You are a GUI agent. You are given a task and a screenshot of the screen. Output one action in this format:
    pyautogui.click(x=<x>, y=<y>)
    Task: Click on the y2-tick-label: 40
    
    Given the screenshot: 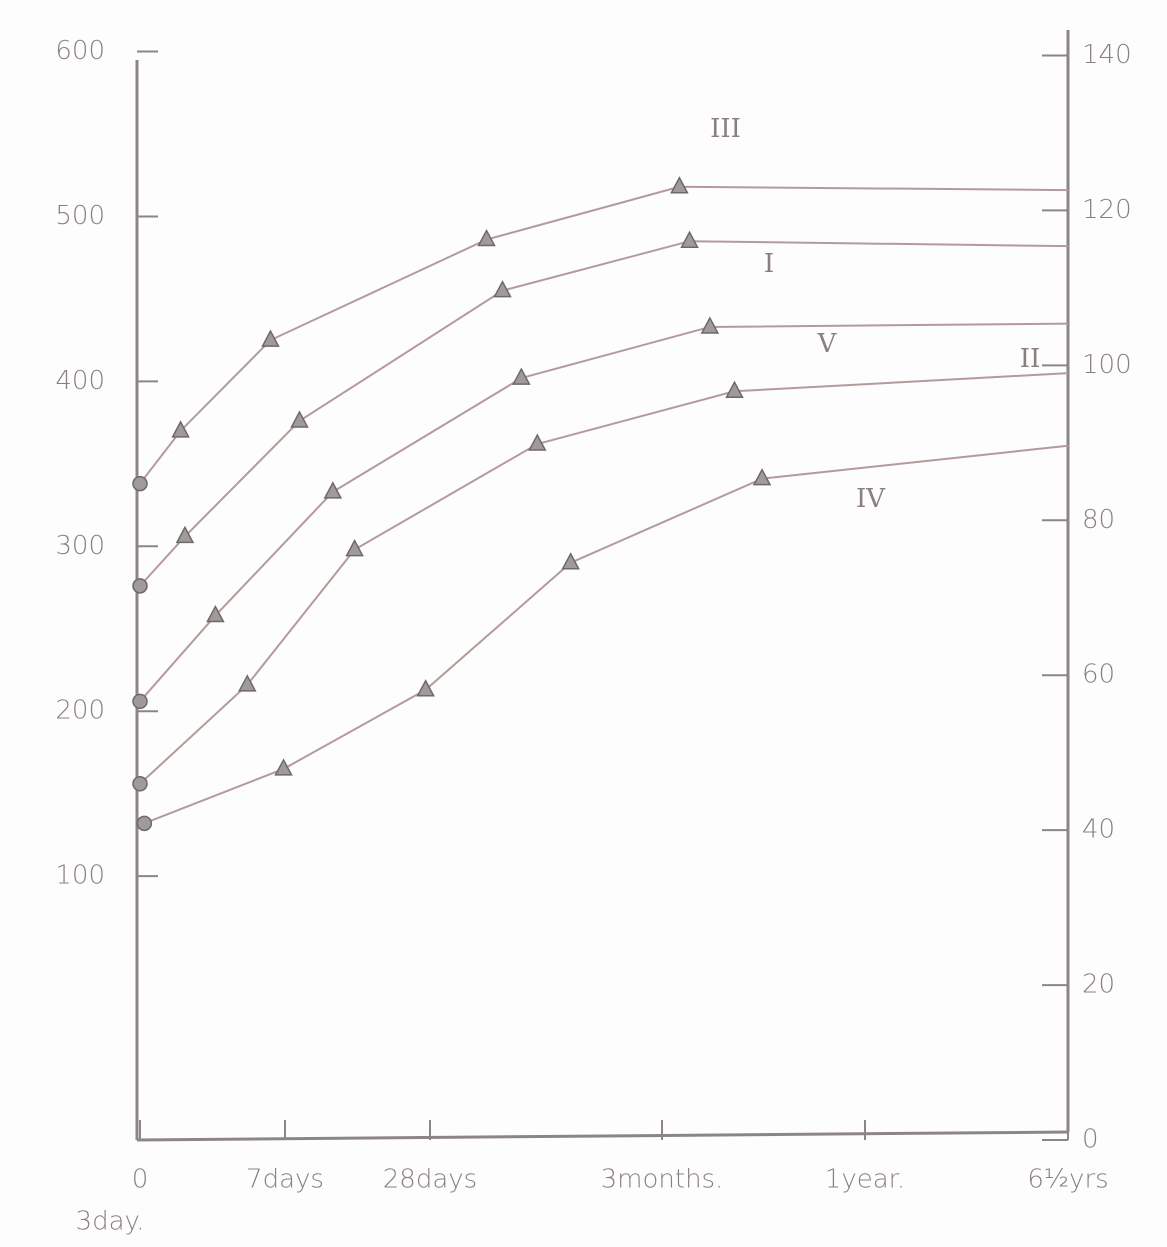 What is the action you would take?
    pyautogui.click(x=1098, y=830)
    